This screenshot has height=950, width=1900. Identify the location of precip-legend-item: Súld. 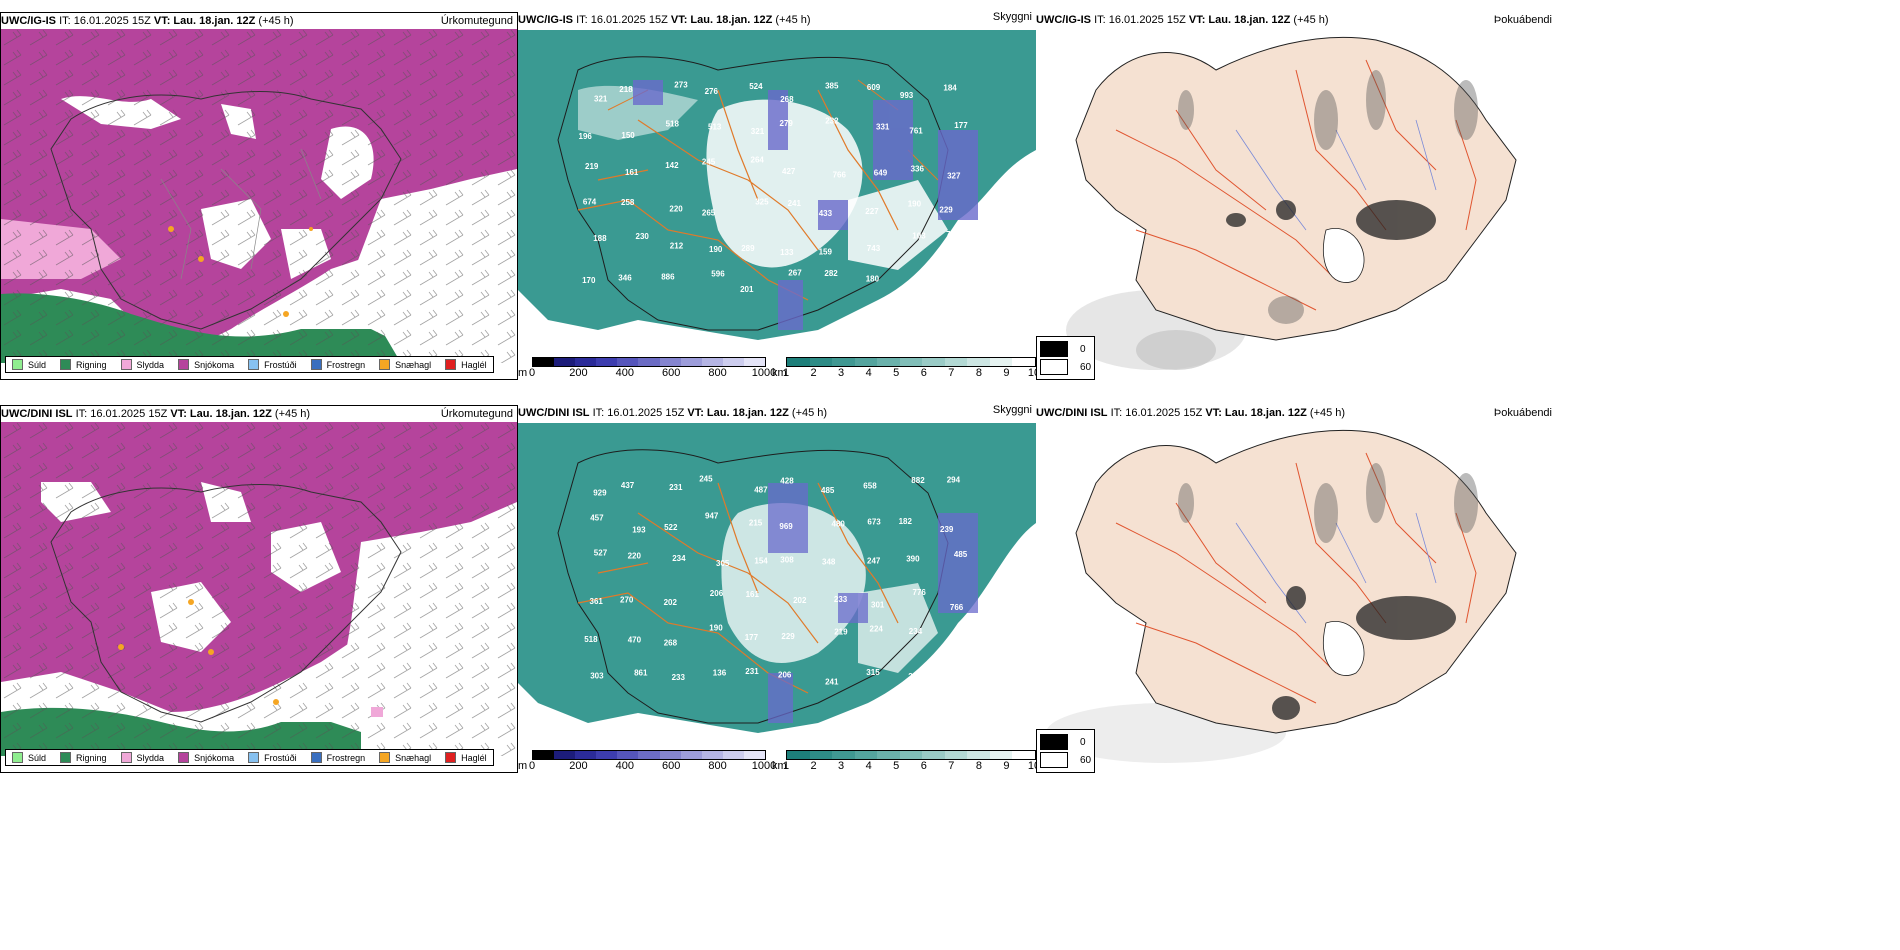
(29, 364).